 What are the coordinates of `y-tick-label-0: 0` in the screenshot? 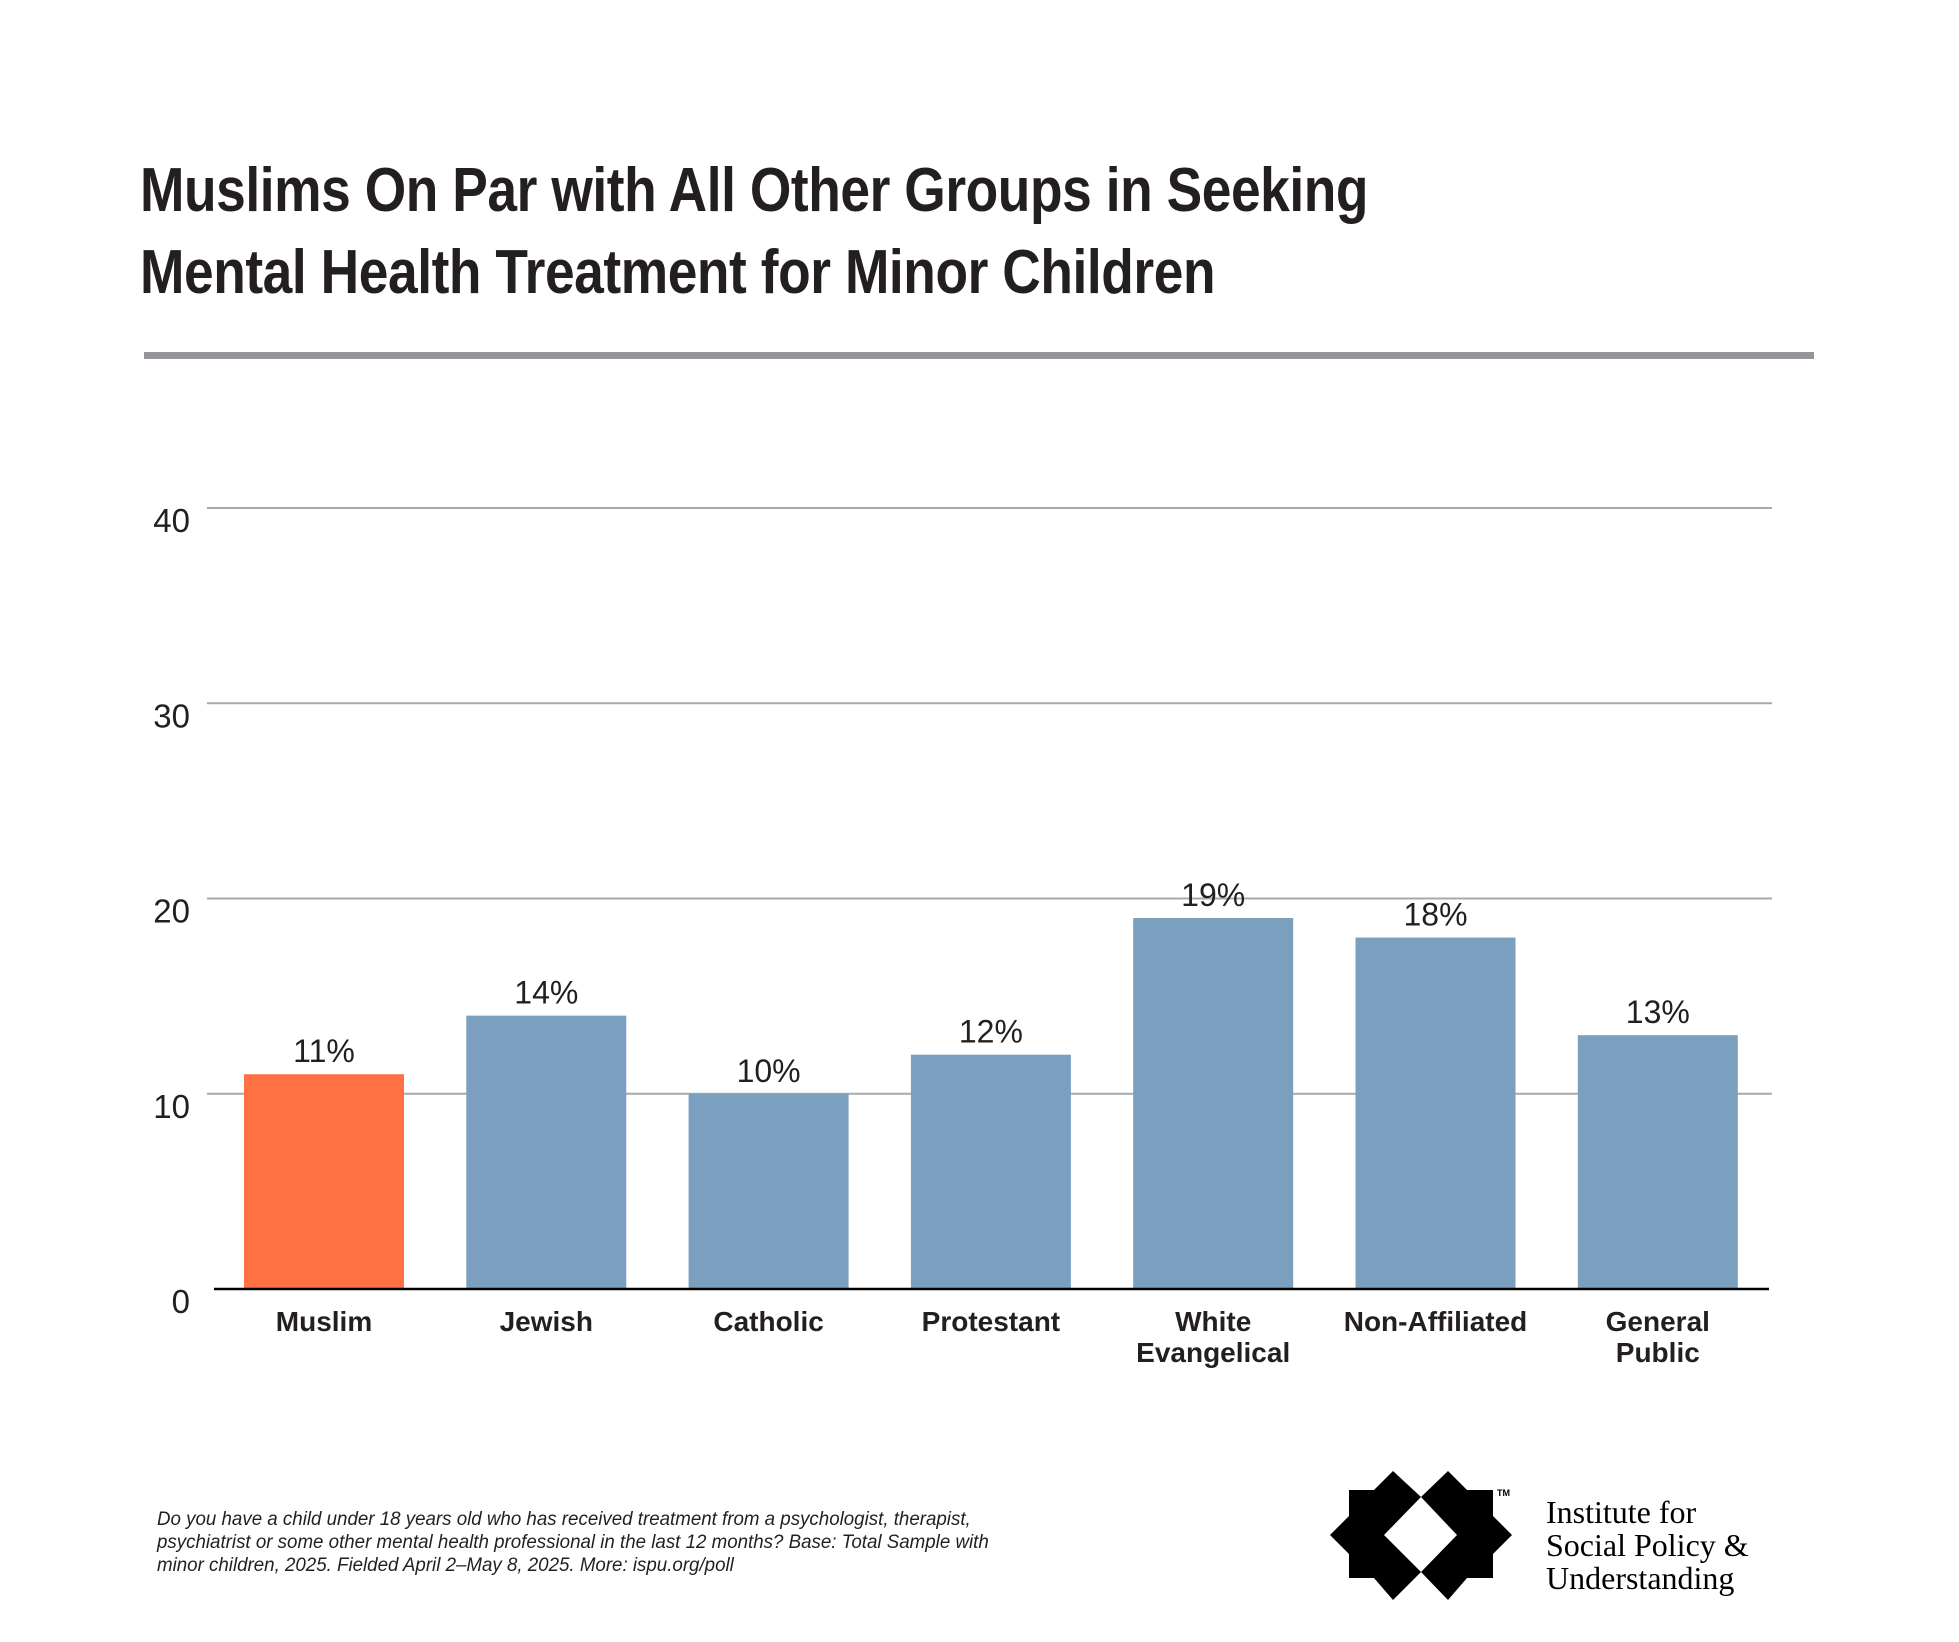 It's located at (181, 1301).